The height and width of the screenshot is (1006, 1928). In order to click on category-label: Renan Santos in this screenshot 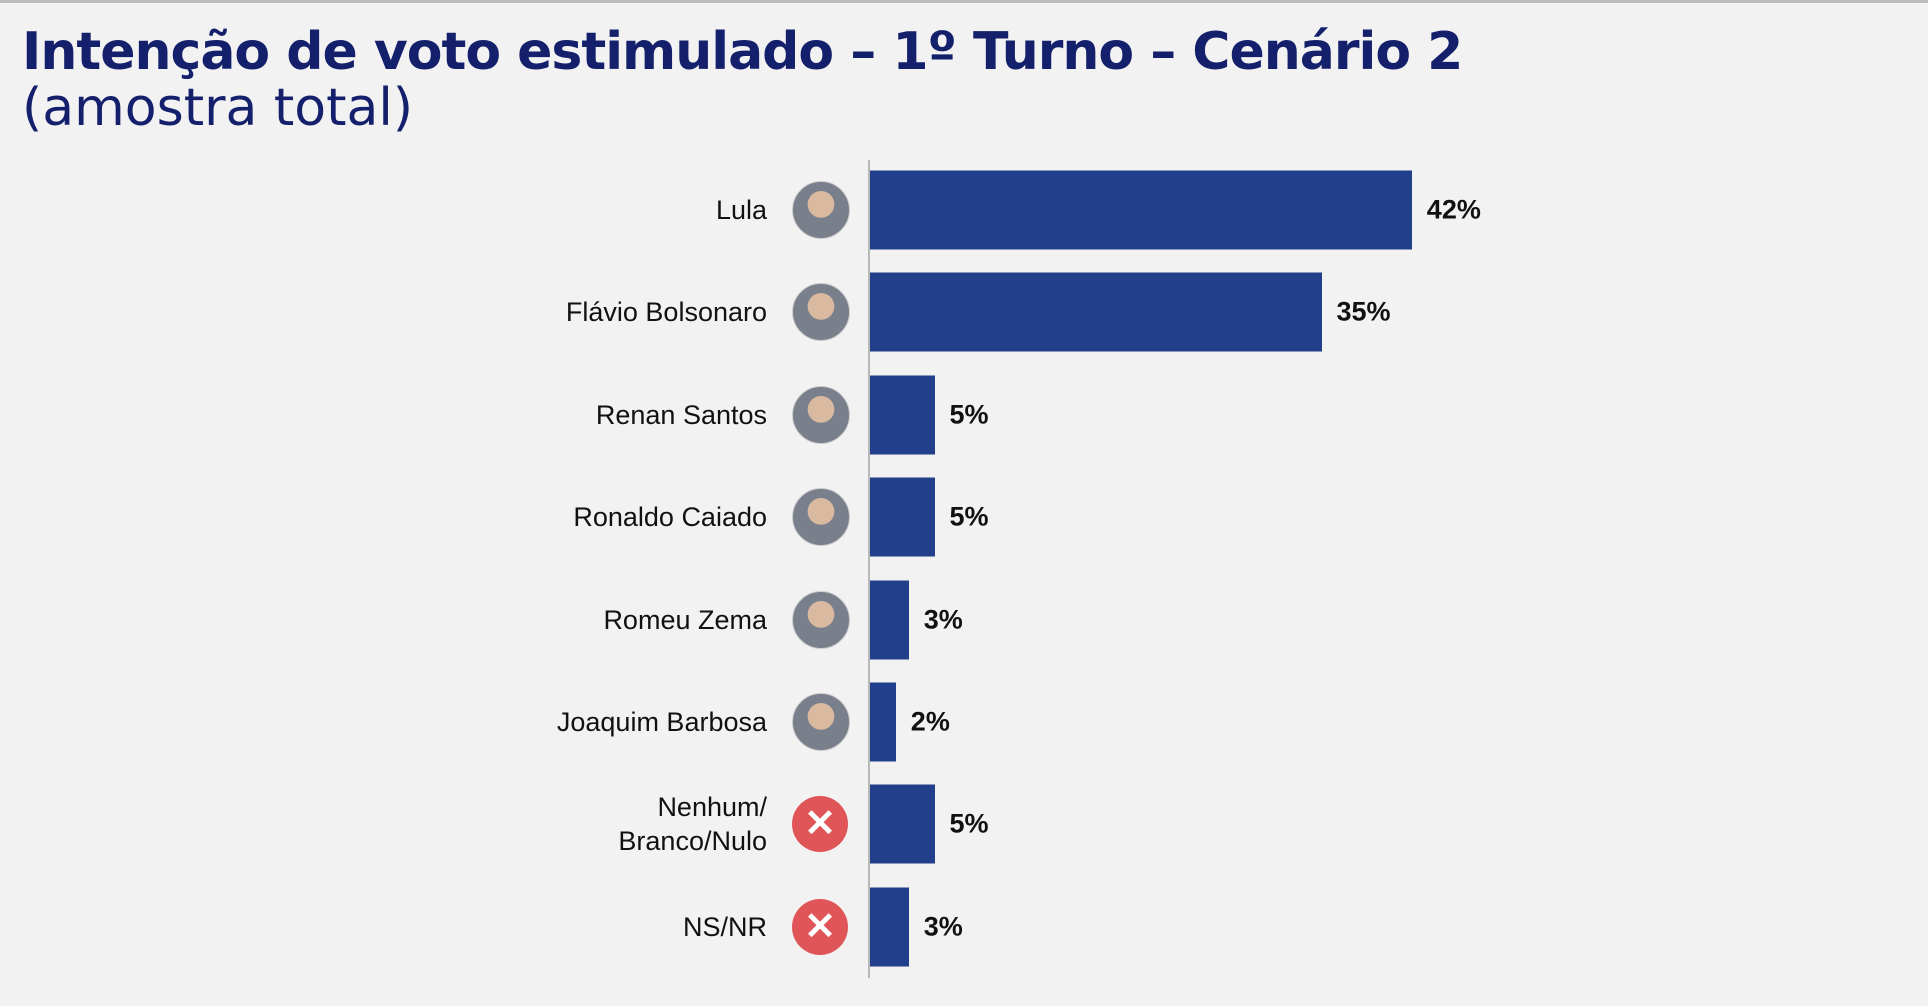, I will do `click(681, 414)`.